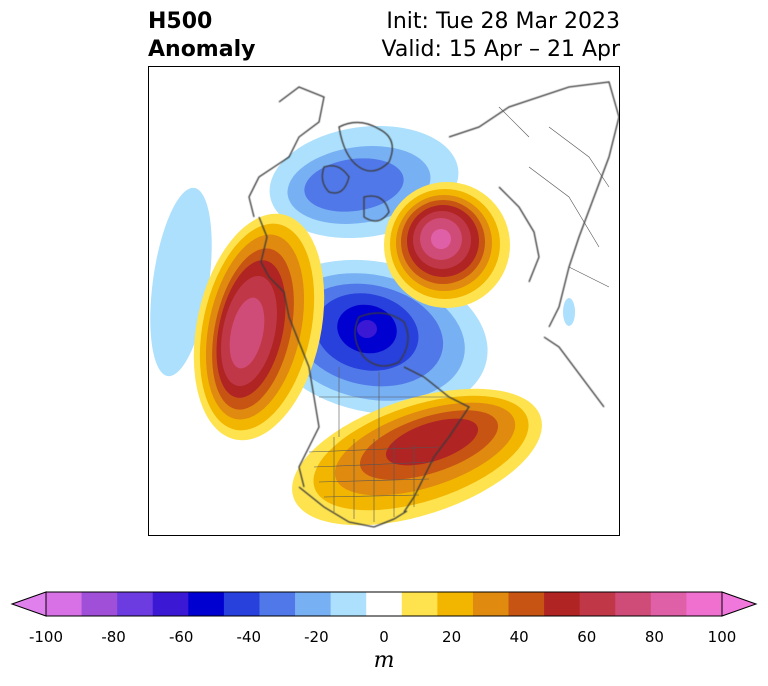  I want to click on colorbar-extend-high, so click(739, 604).